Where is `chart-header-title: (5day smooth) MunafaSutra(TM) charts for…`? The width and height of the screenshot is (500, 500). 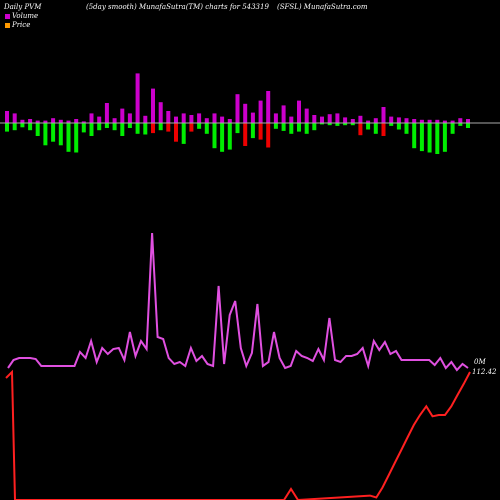
chart-header-title: (5day smooth) MunafaSutra(TM) charts for… is located at coordinates (177, 7).